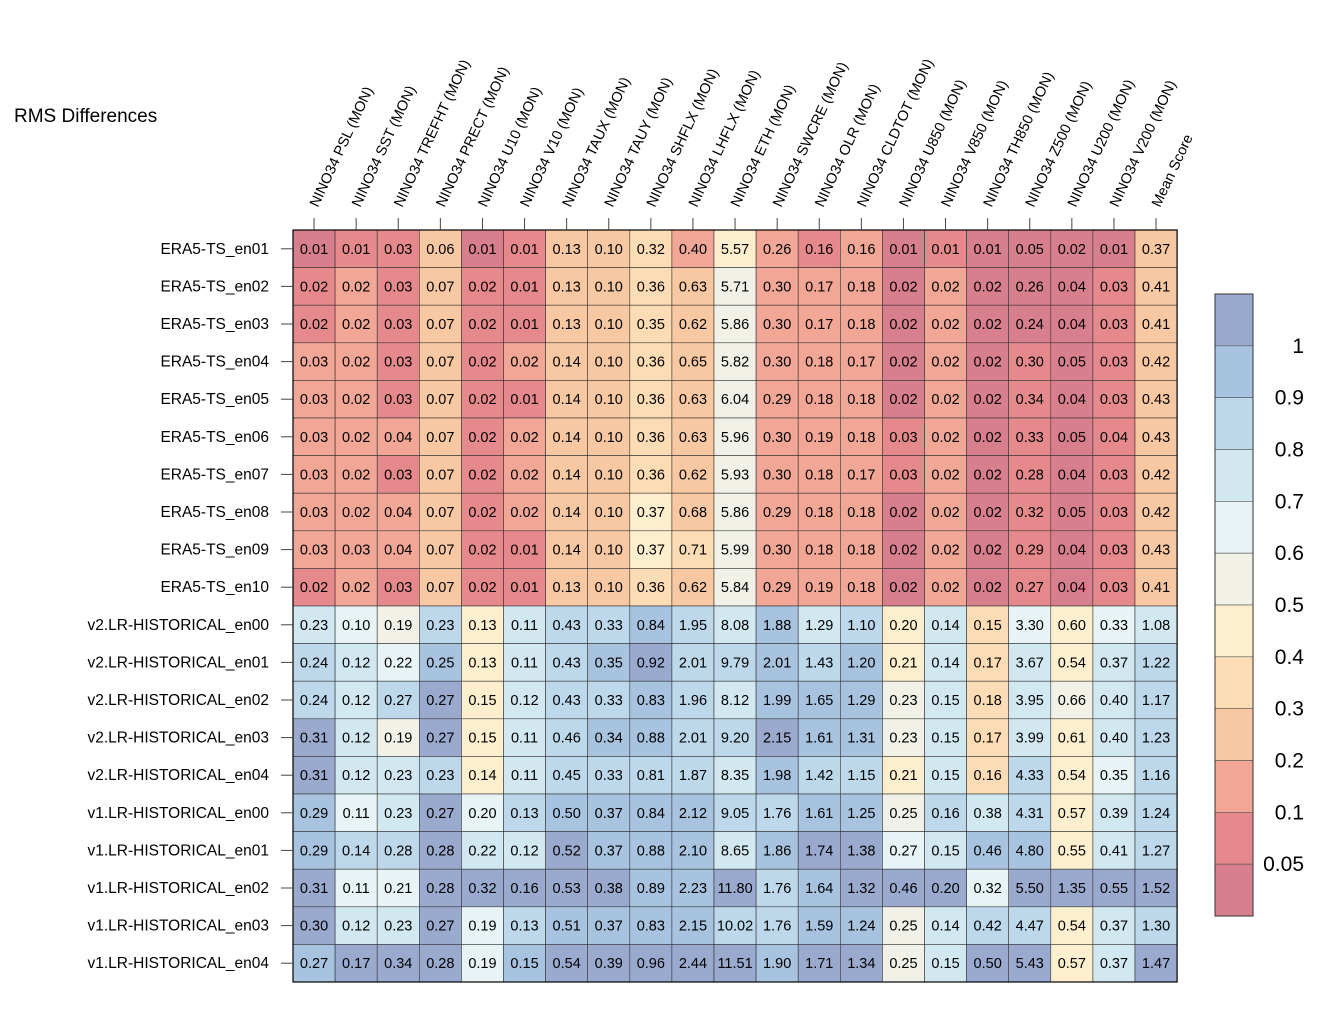  What do you see at coordinates (314, 701) in the screenshot?
I see `cell-value: 0.24` at bounding box center [314, 701].